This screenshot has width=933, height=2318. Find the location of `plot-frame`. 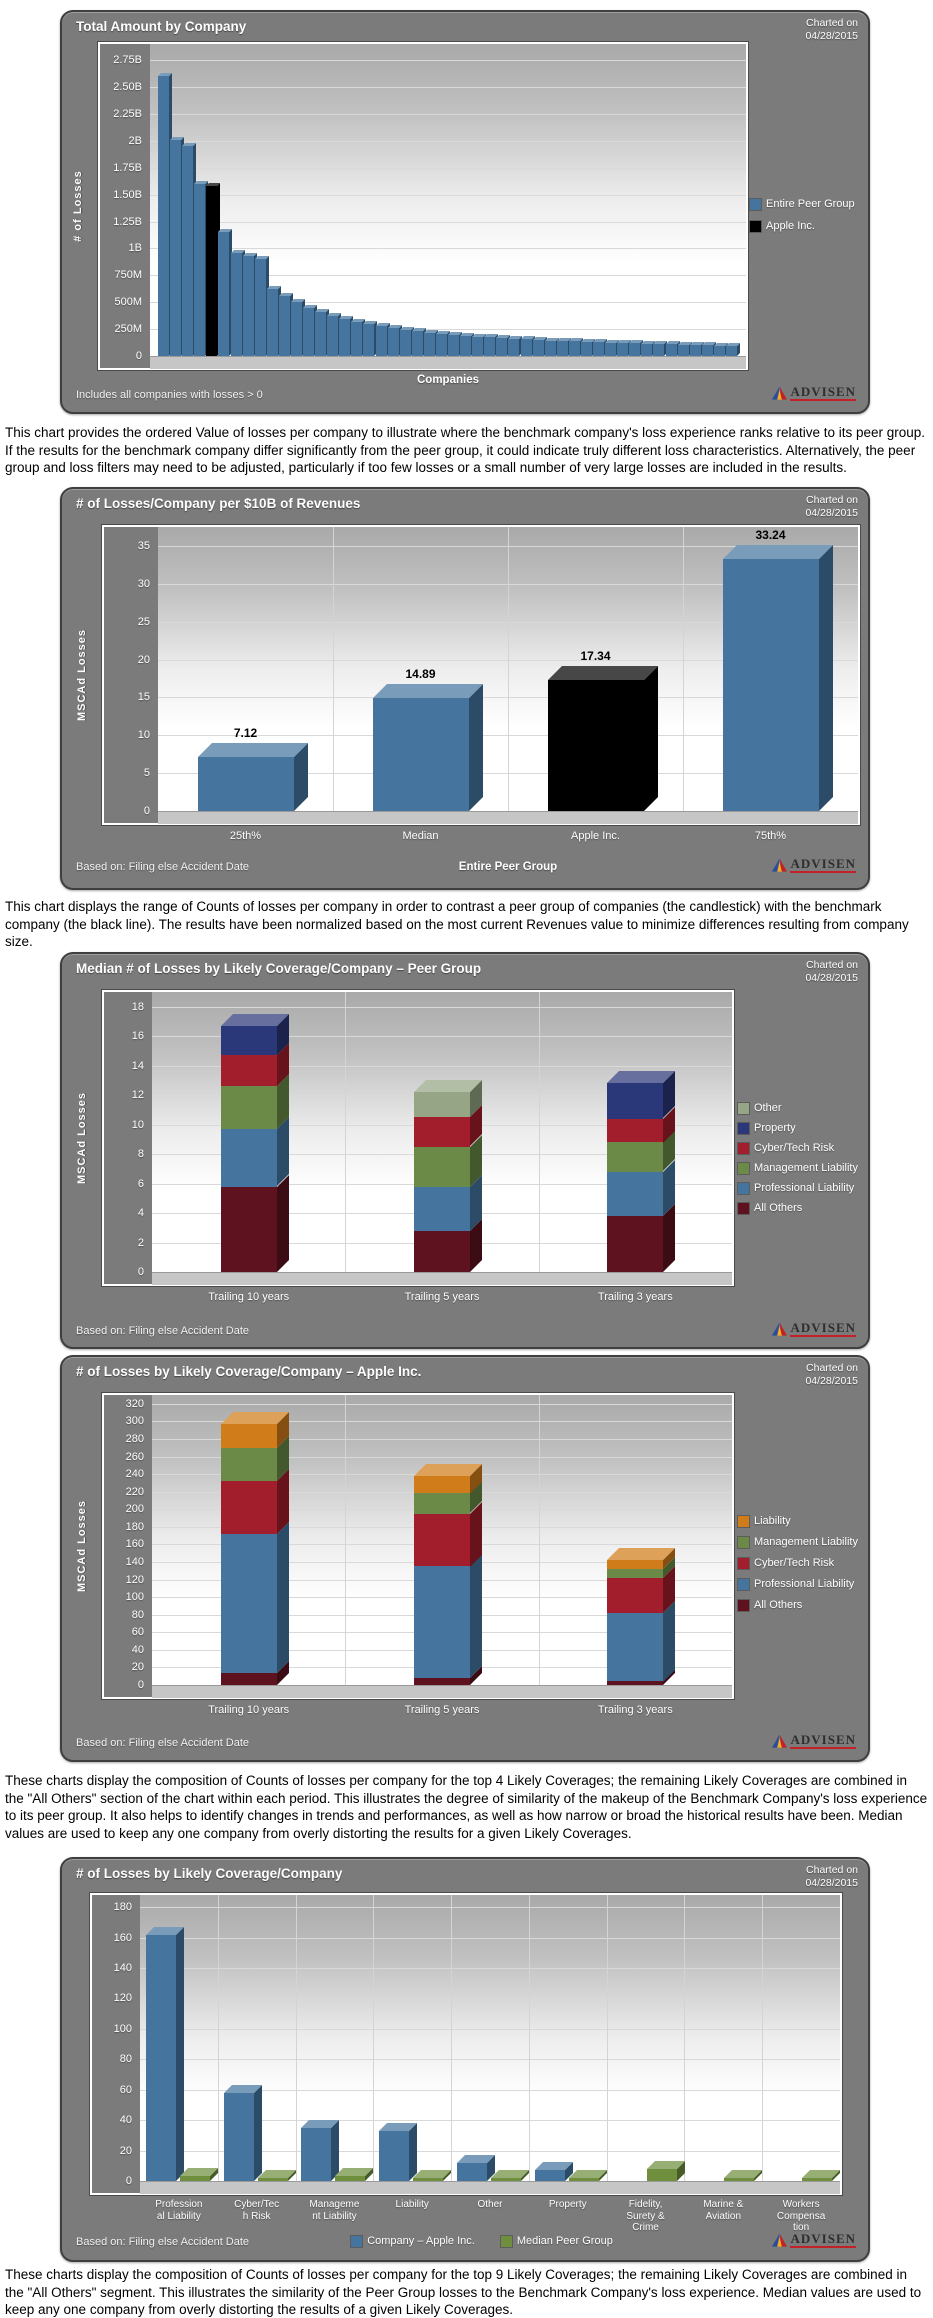

plot-frame is located at coordinates (481, 675).